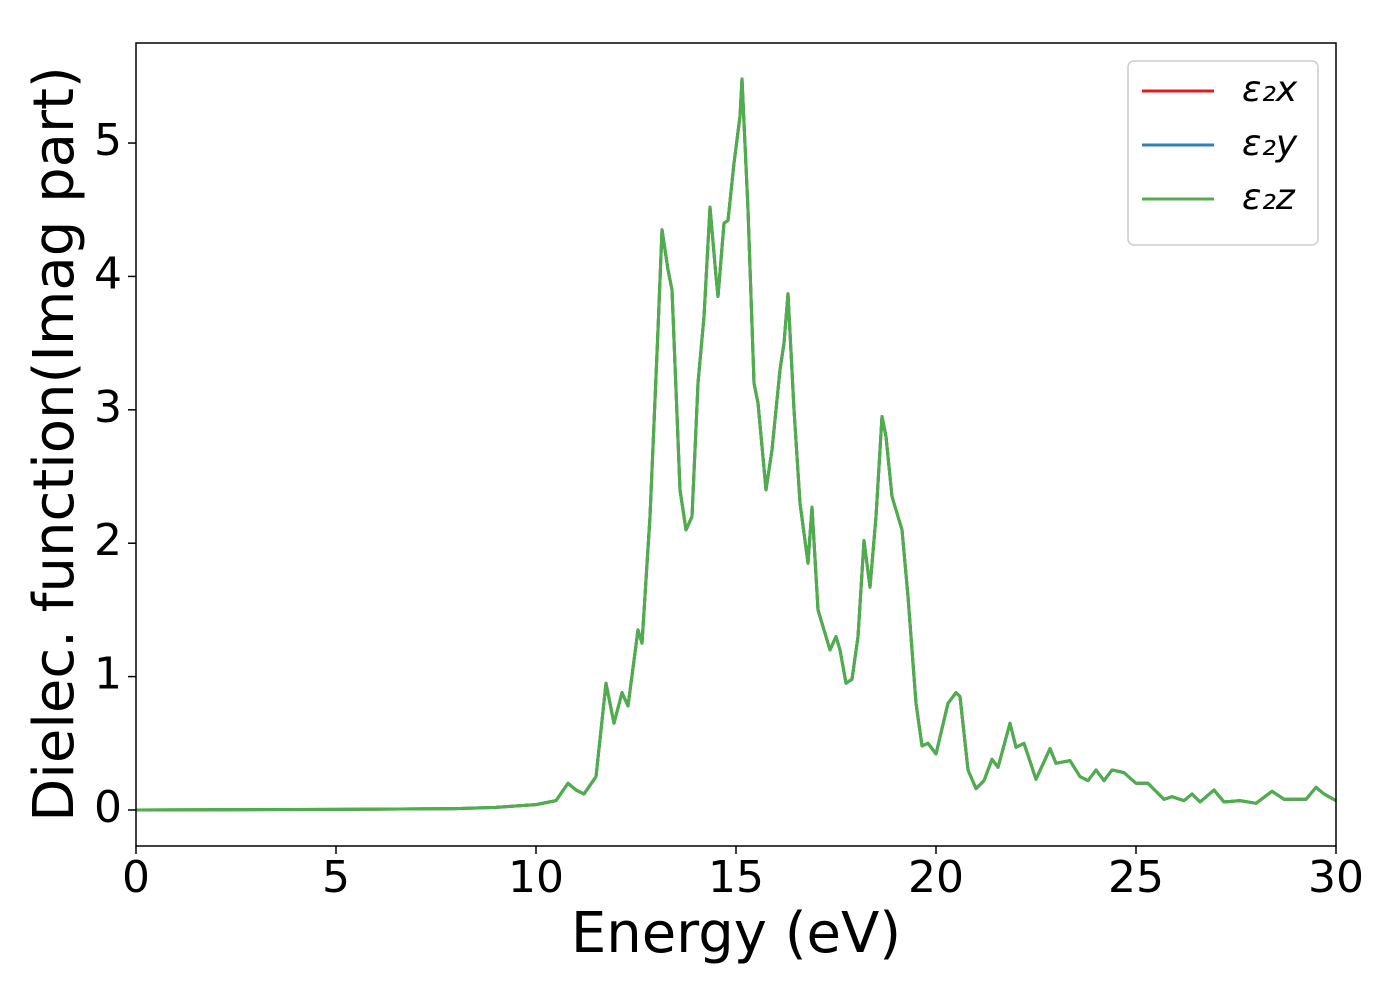 This screenshot has width=1400, height=1000. I want to click on y-tick-label: 1, so click(108, 674).